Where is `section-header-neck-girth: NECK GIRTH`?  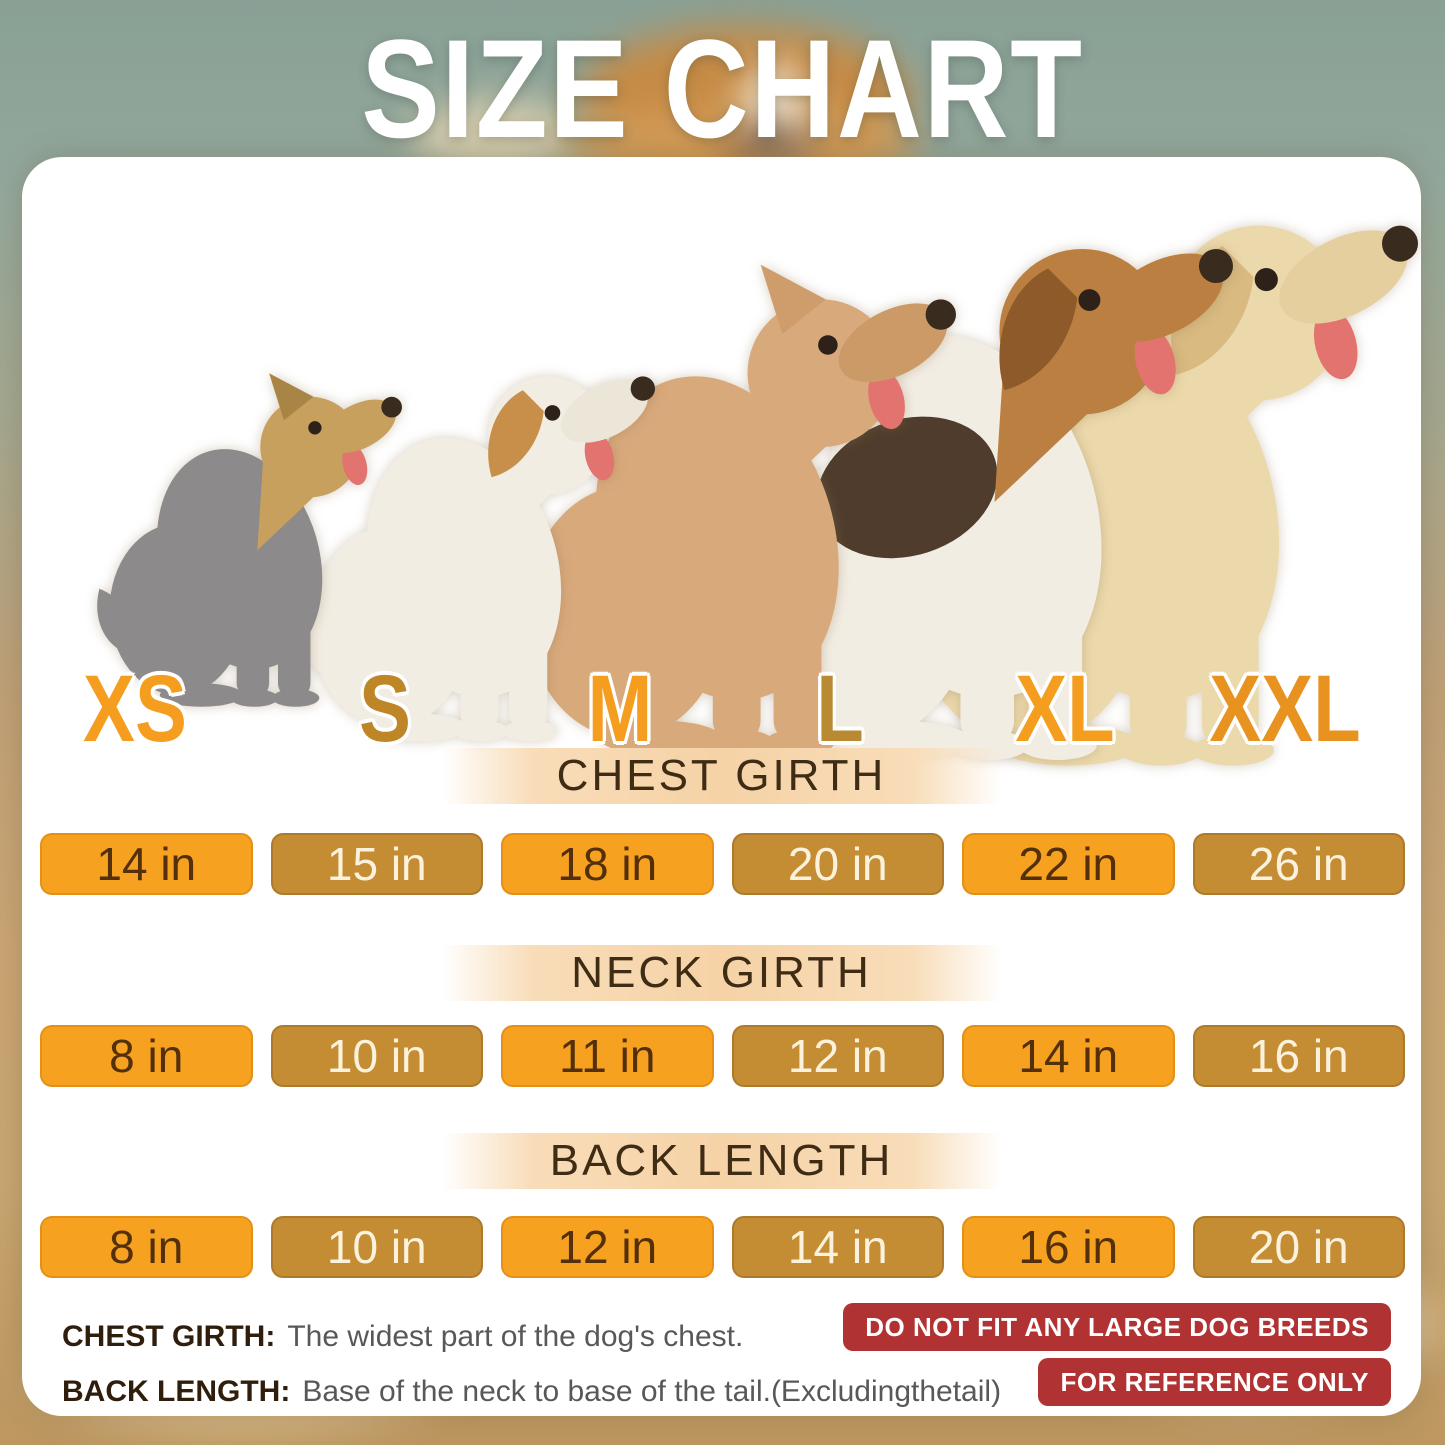
section-header-neck-girth: NECK GIRTH is located at coordinates (721, 973).